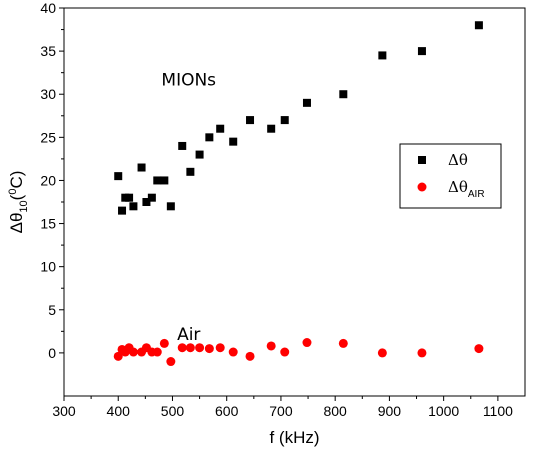  I want to click on x-tick-label: 500, so click(173, 411).